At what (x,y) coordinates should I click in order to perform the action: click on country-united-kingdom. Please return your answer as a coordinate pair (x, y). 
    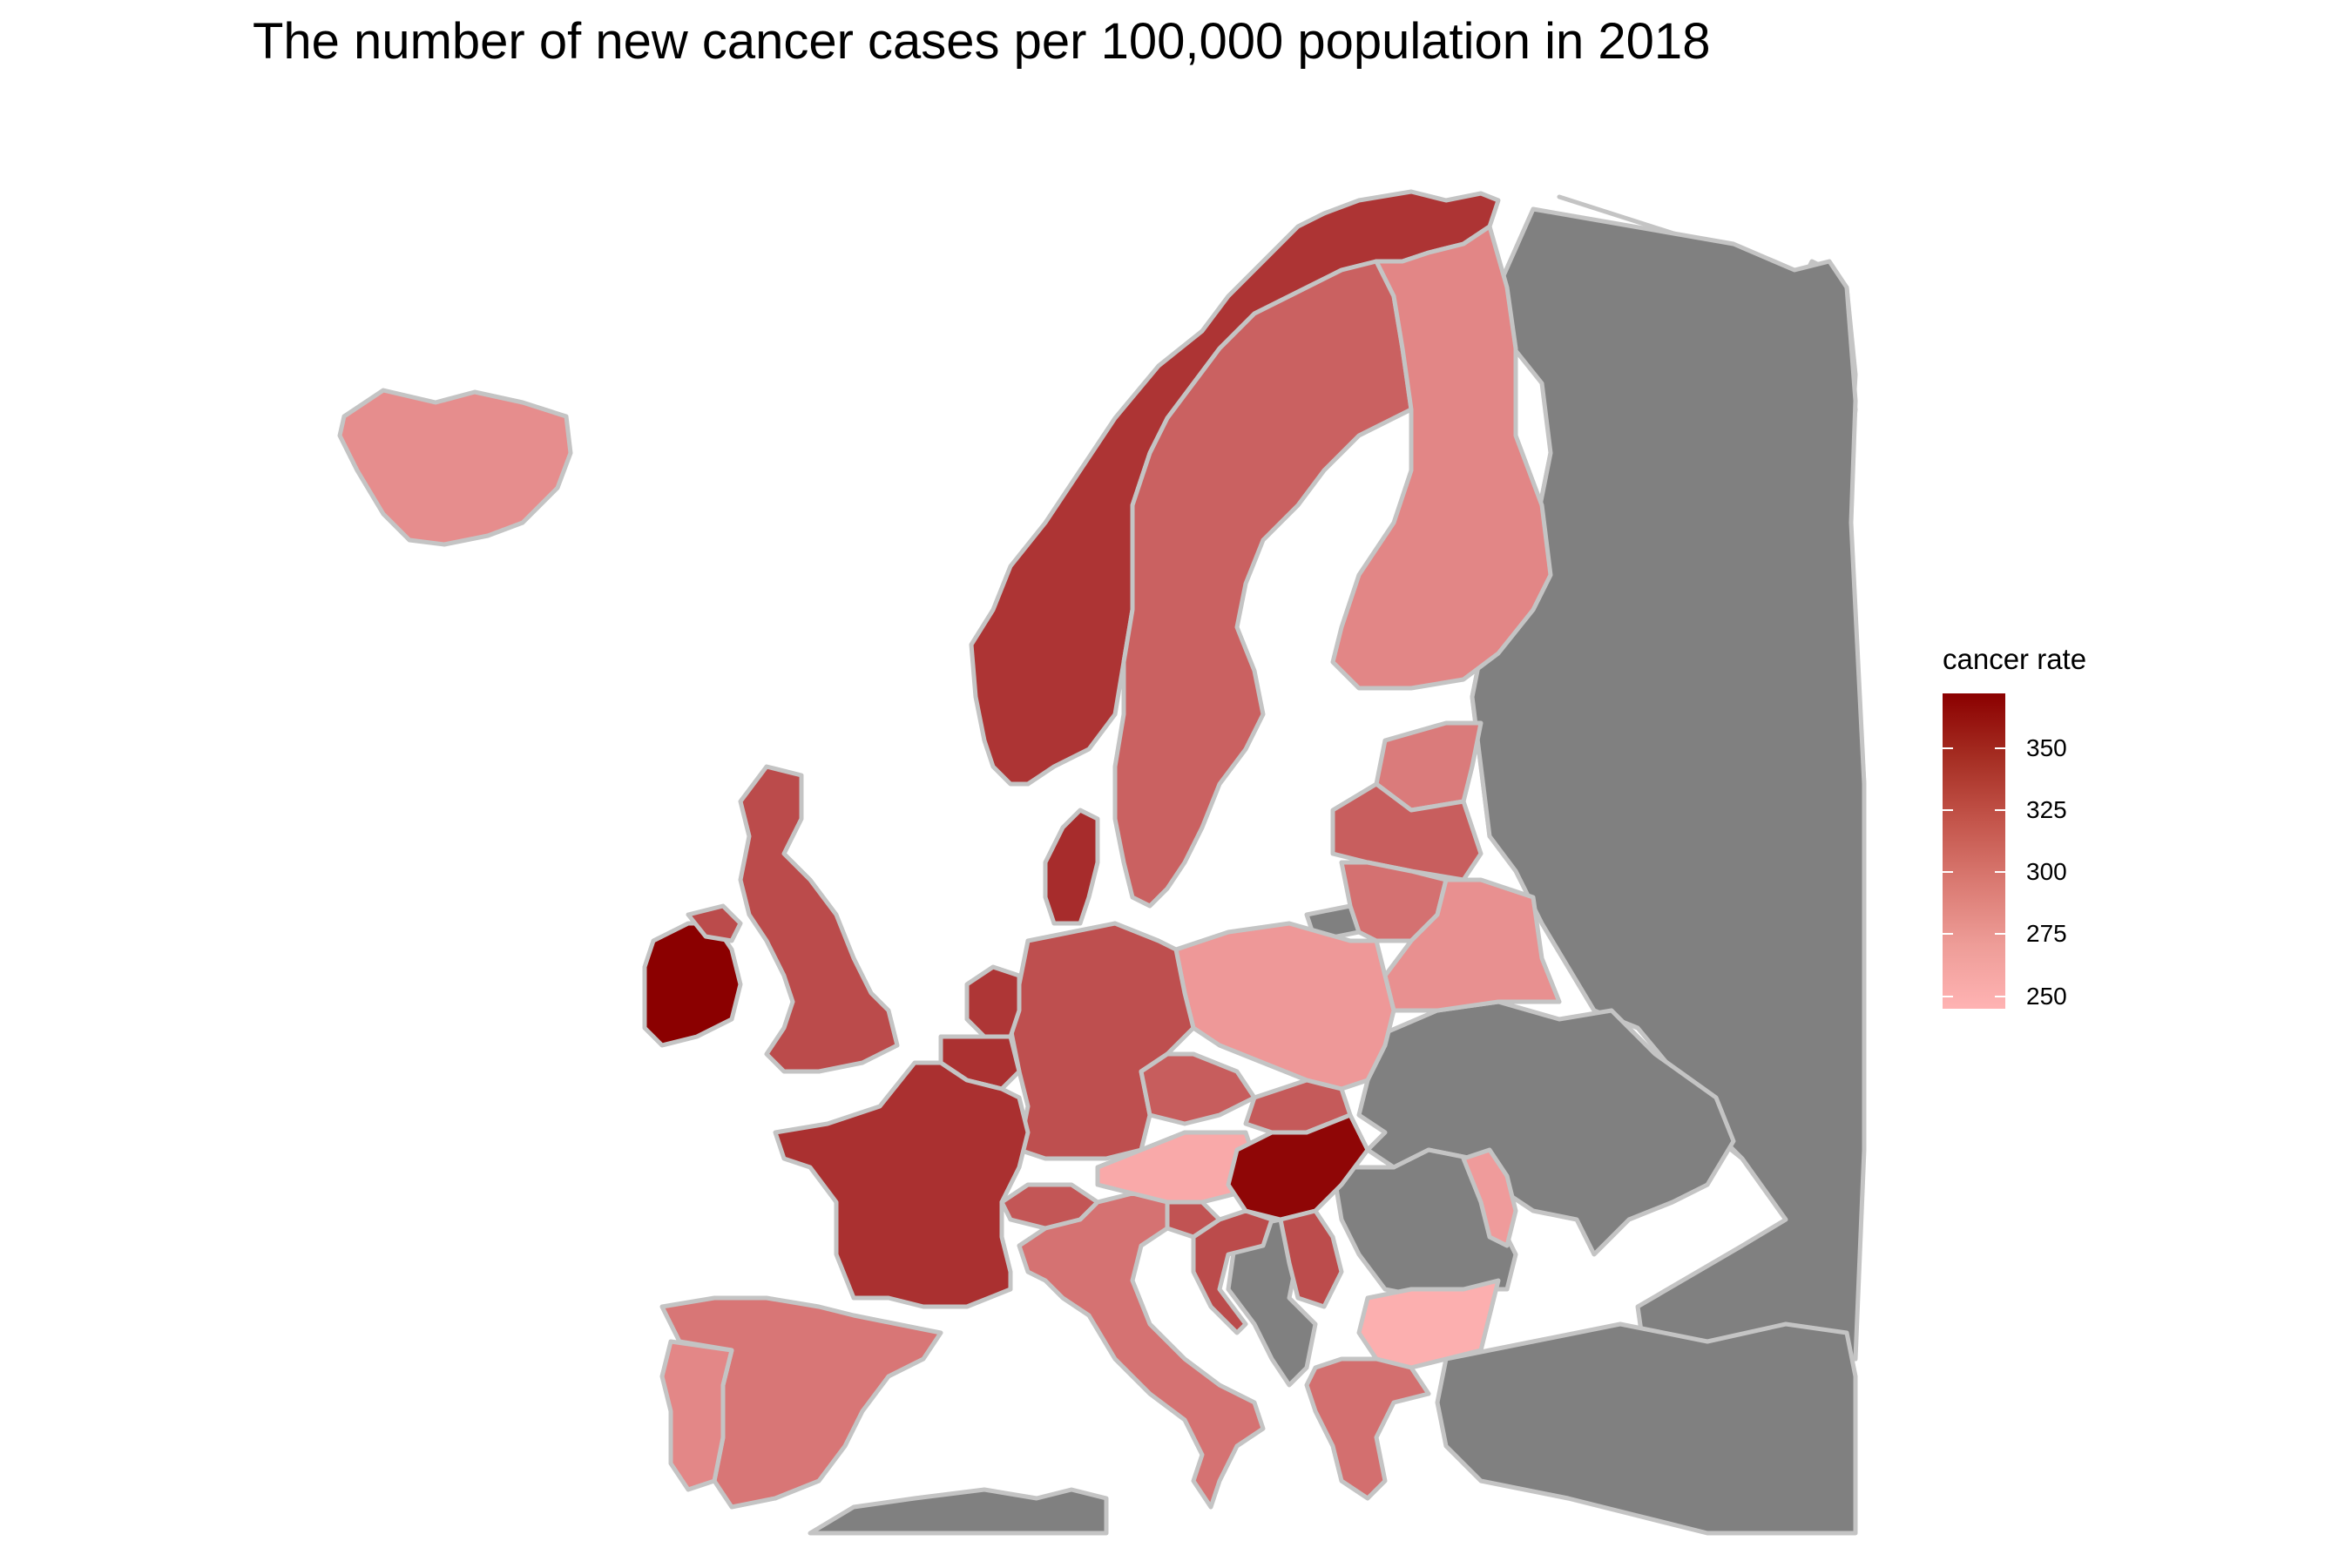
    Looking at the image, I should click on (819, 919).